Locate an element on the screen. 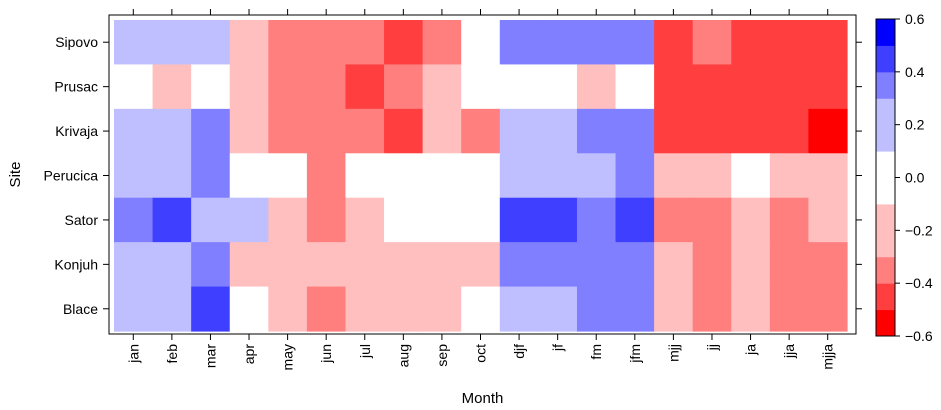  x-tick-label: mjja is located at coordinates (828, 357).